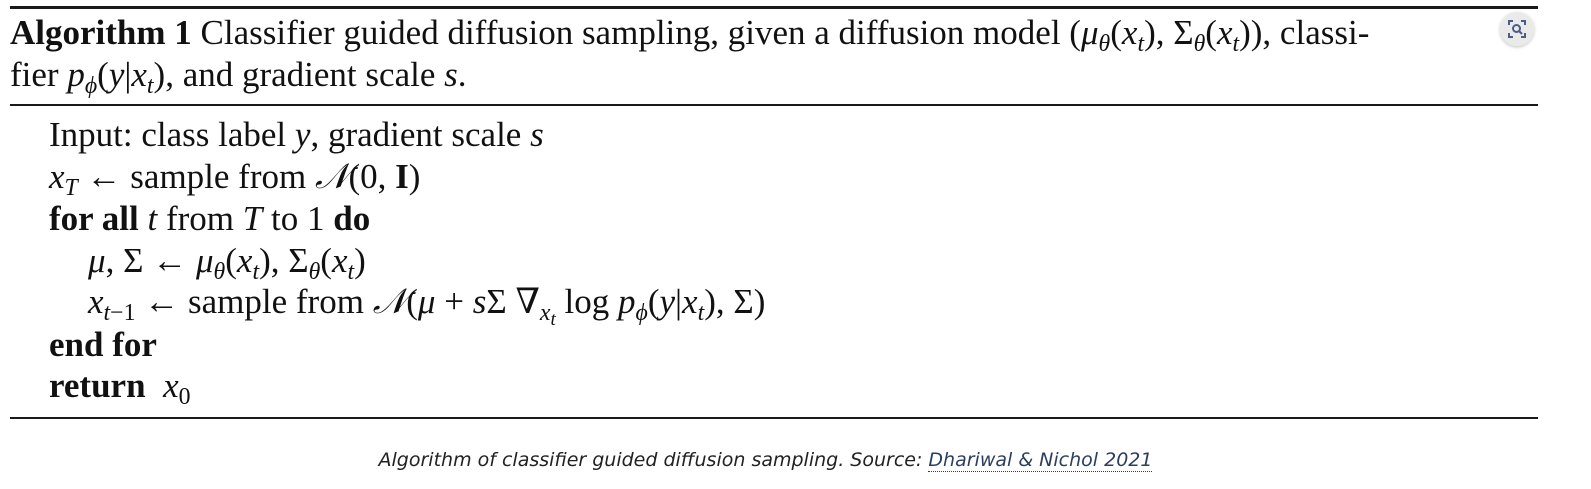 The height and width of the screenshot is (489, 1591). Describe the element at coordinates (774, 417) in the screenshot. I see `bottom-rule` at that location.